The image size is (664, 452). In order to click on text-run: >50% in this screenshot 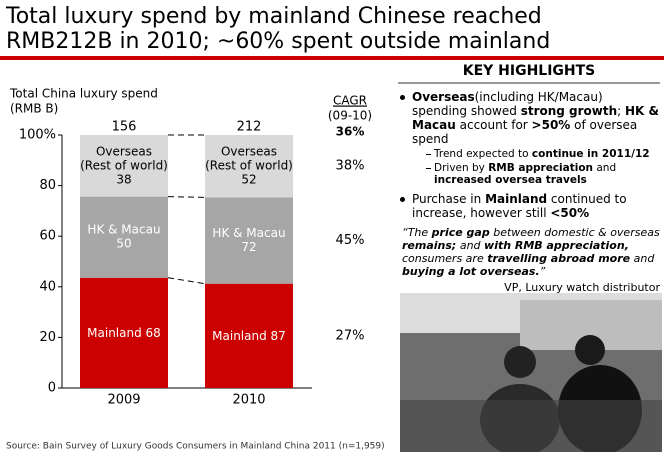, I will do `click(551, 125)`.